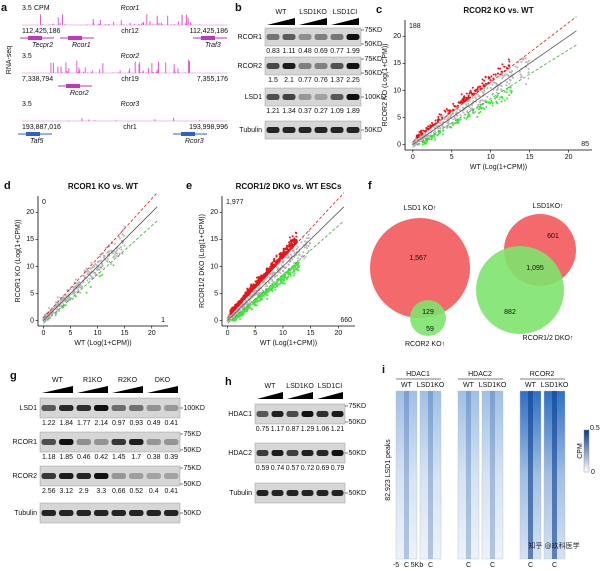 This screenshot has width=600, height=571. Describe the element at coordinates (136, 491) in the screenshot. I see `band-quant: 0.52` at that location.